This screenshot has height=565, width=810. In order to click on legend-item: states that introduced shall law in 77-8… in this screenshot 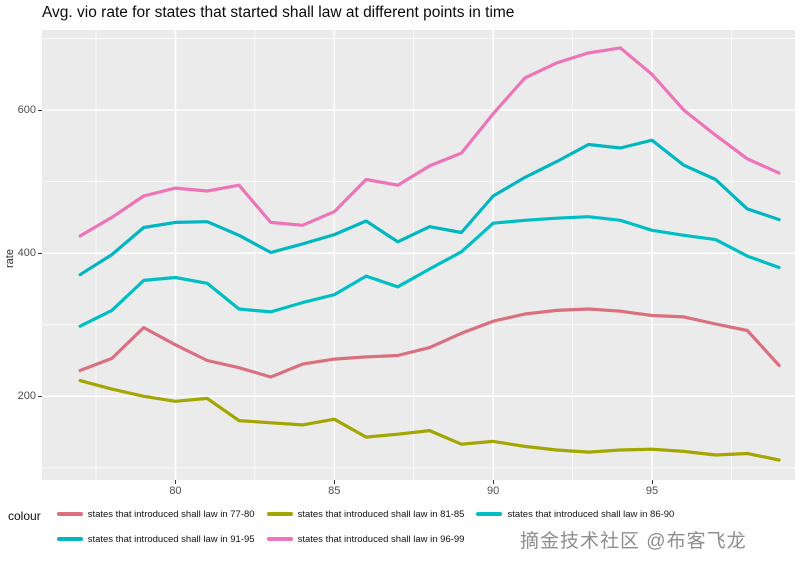, I will do `click(155, 514)`.